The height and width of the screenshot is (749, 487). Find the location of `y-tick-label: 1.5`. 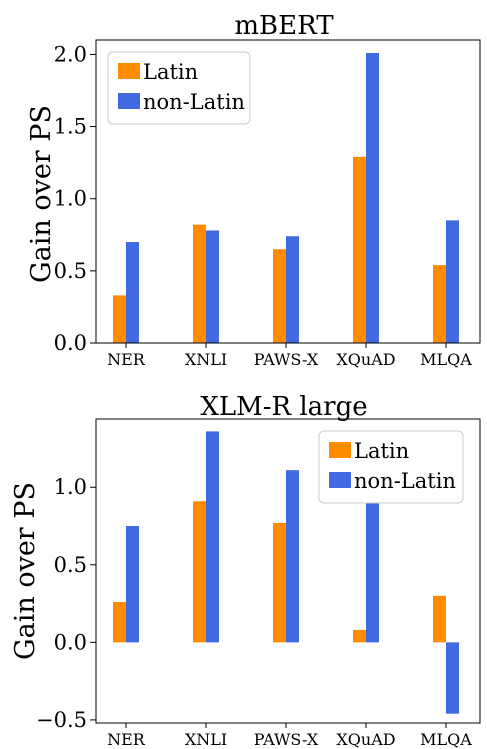

y-tick-label: 1.5 is located at coordinates (70, 127).